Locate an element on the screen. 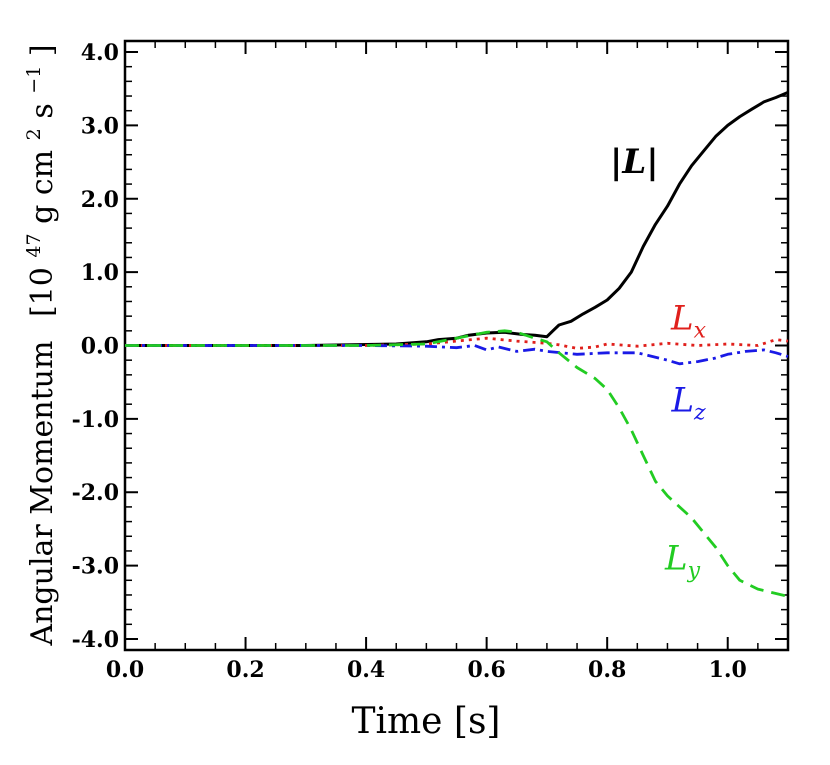  y-tick-label: 3.0 is located at coordinates (100, 126).